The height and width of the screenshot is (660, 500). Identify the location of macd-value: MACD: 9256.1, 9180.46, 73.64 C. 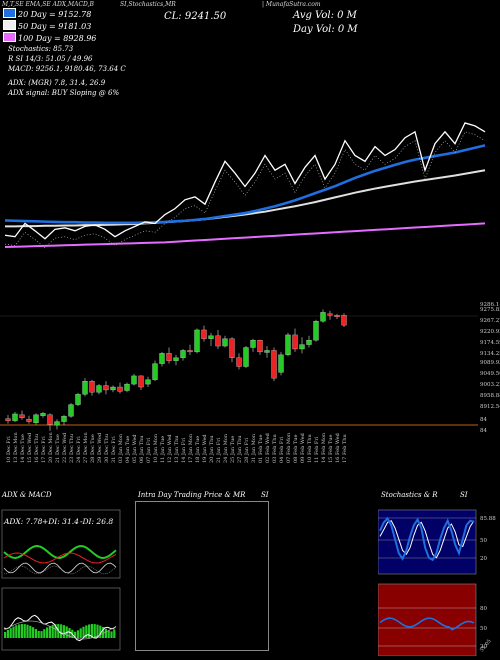
(67, 69).